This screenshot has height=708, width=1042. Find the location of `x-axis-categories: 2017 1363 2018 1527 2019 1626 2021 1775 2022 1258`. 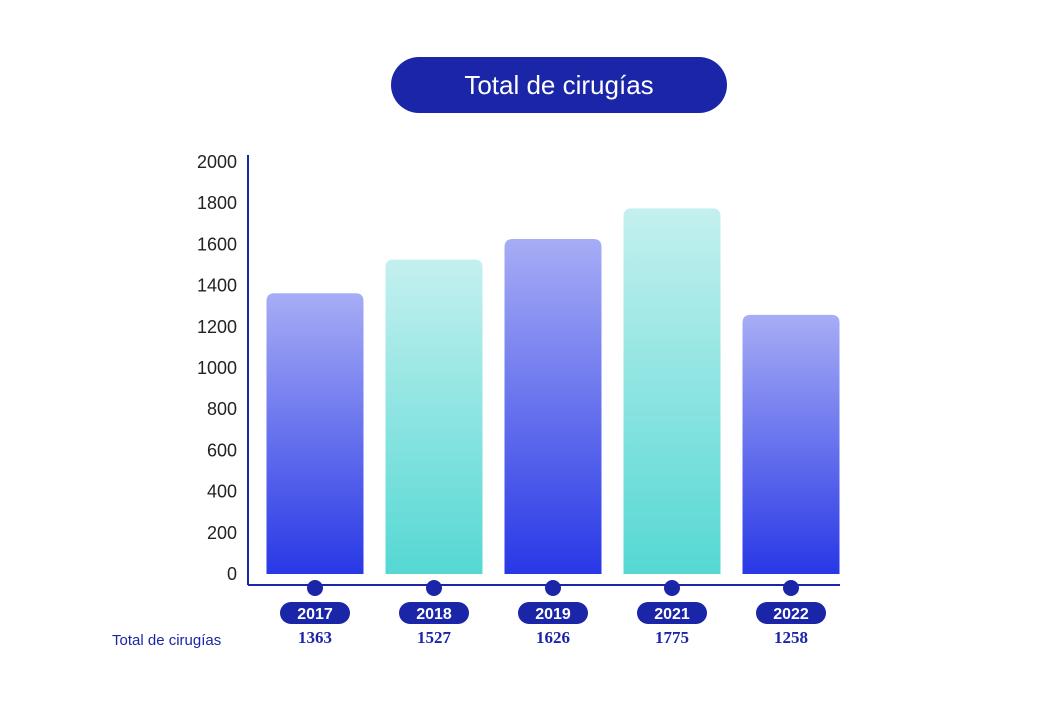

x-axis-categories: 2017 1363 2018 1527 2019 1626 2021 1775 2022 1258 is located at coordinates (553, 613).